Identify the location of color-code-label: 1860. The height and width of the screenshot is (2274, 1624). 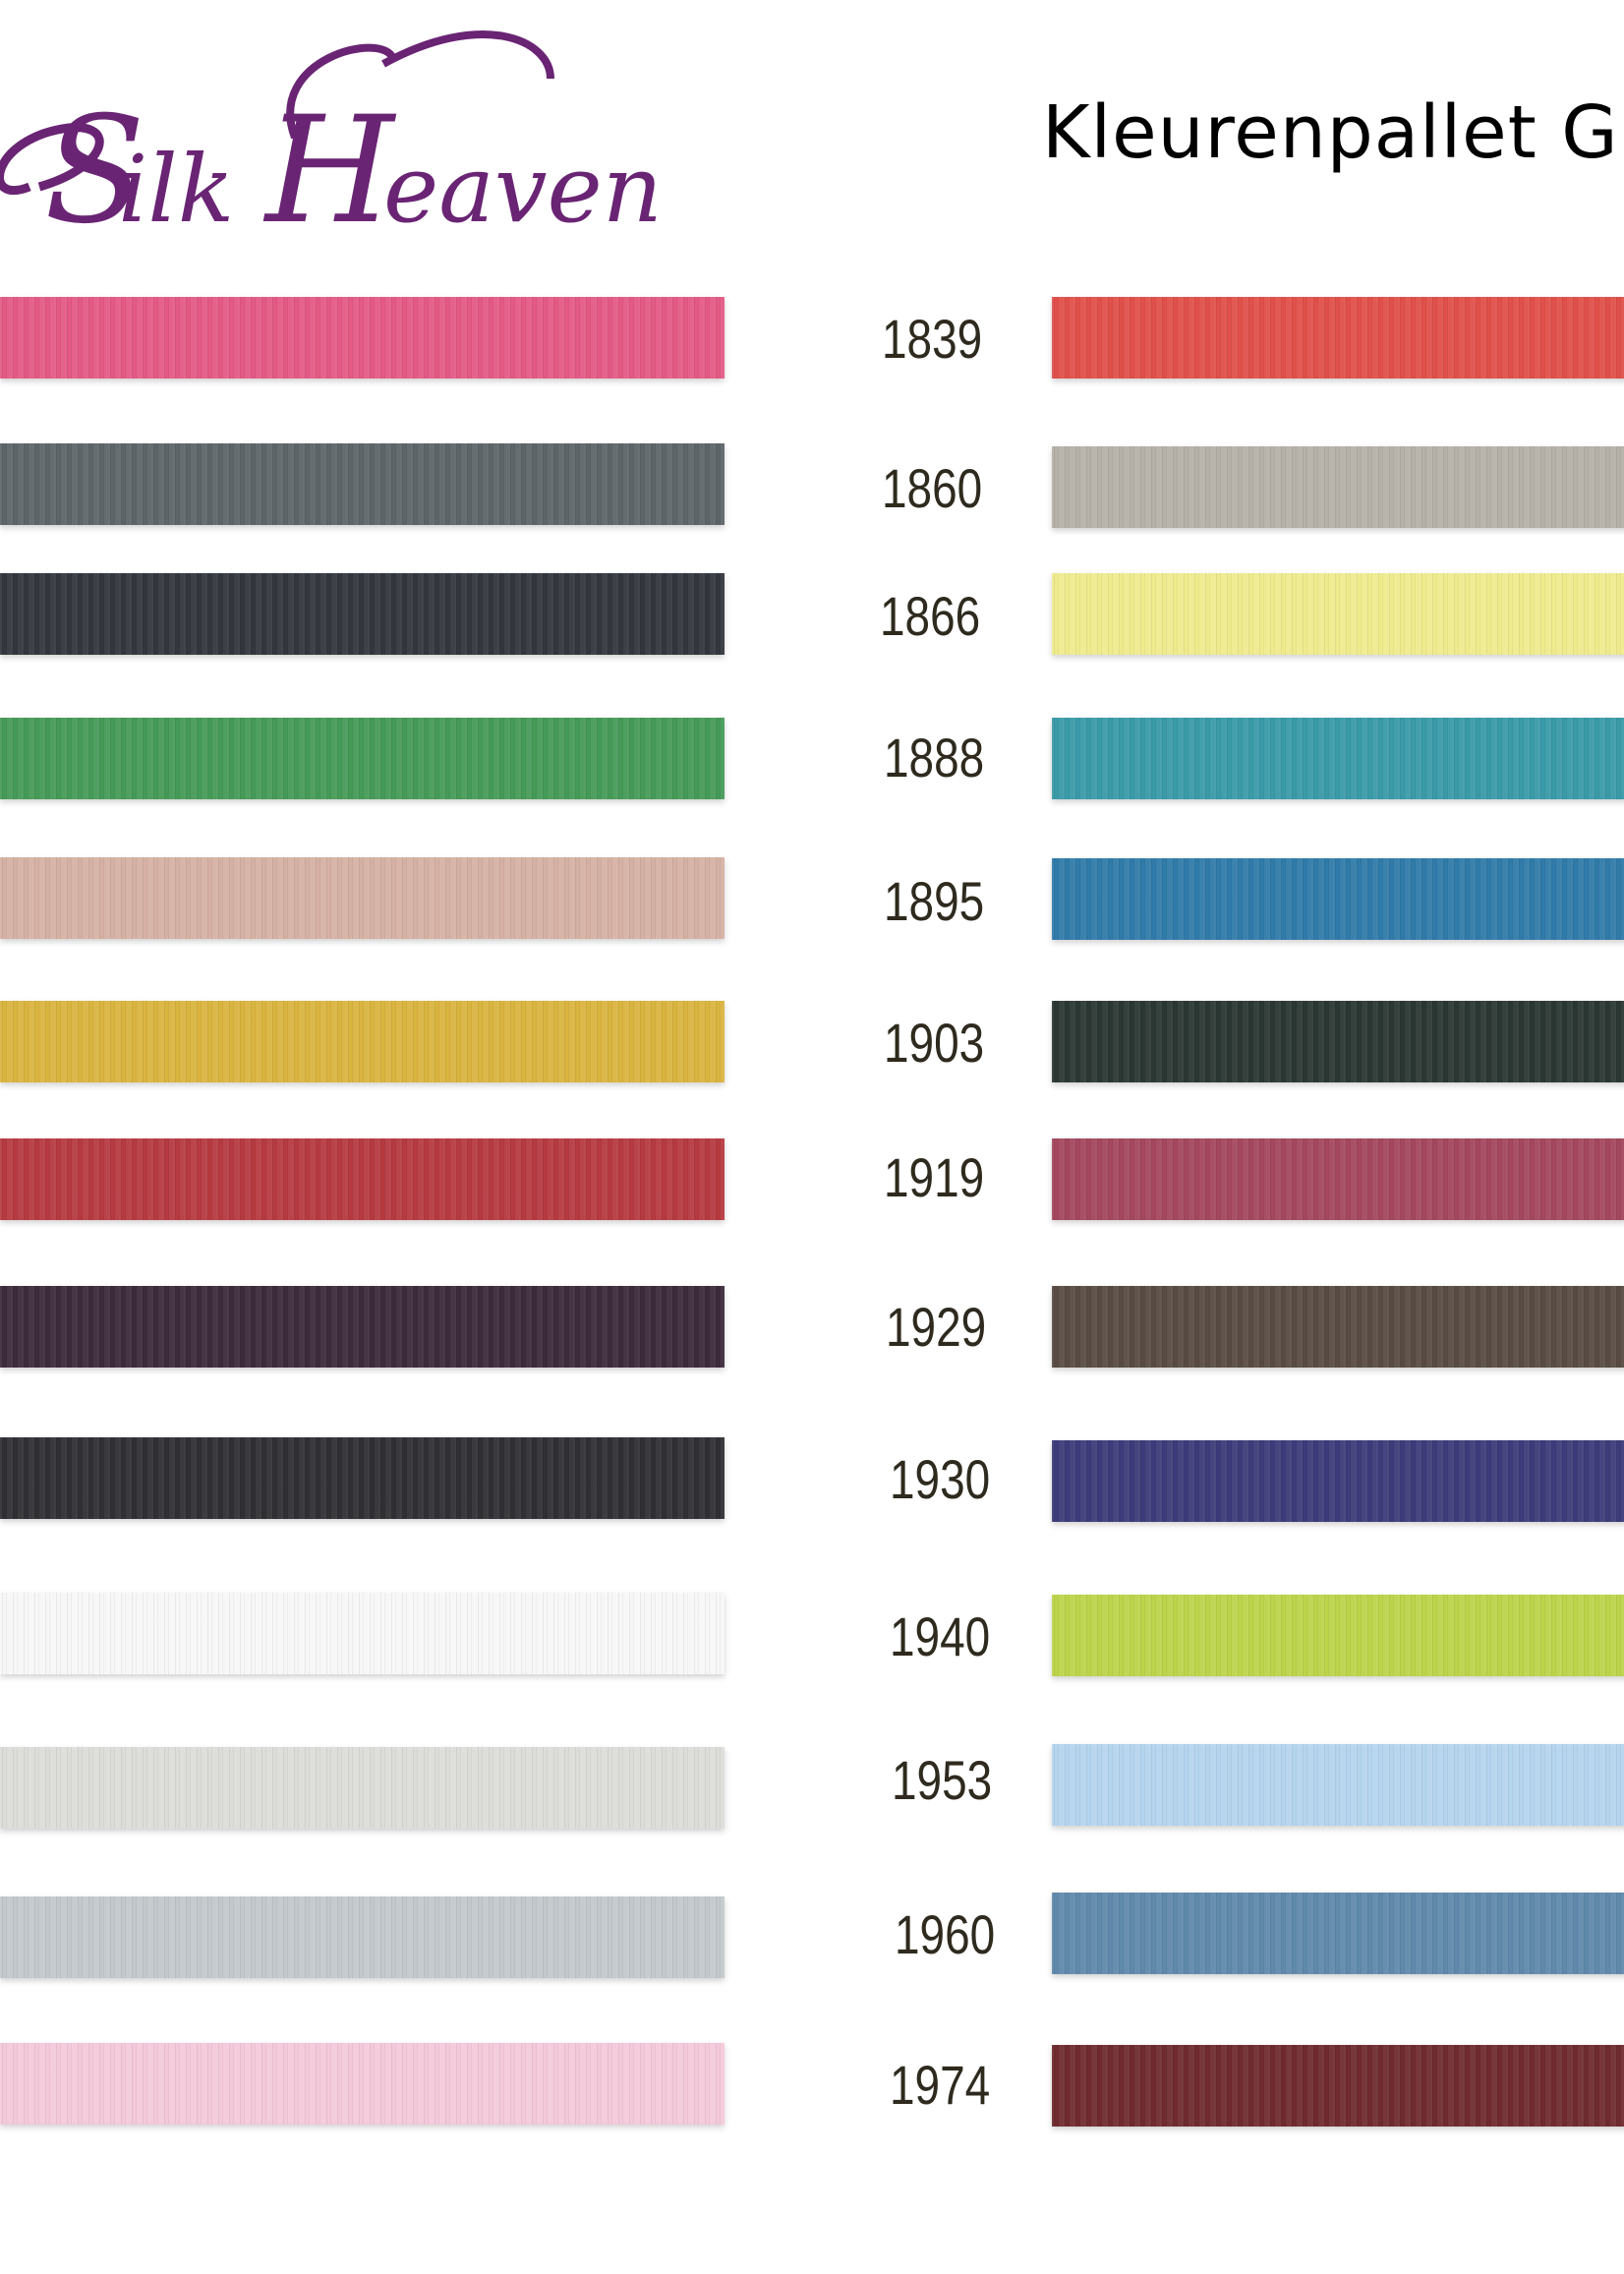
(932, 488).